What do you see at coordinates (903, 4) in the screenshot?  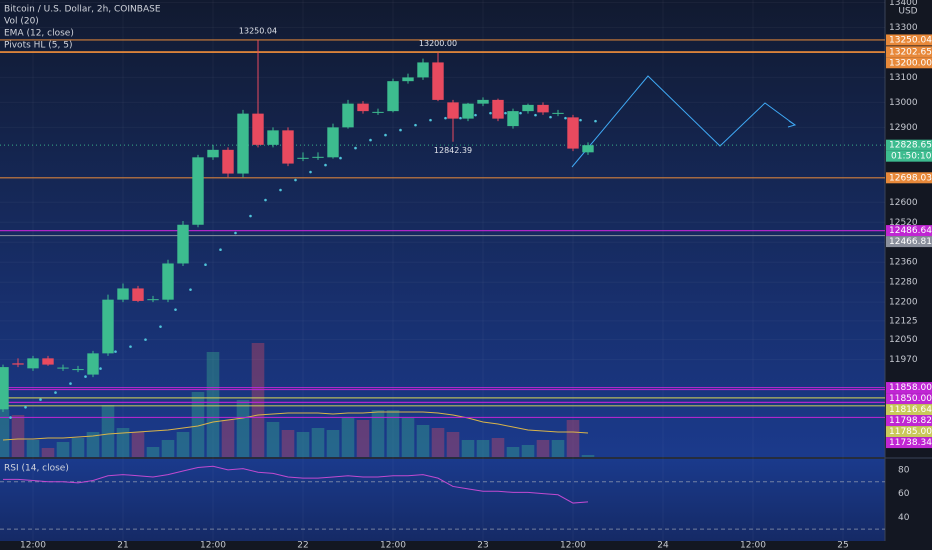 I see `y-tick-label: 13400` at bounding box center [903, 4].